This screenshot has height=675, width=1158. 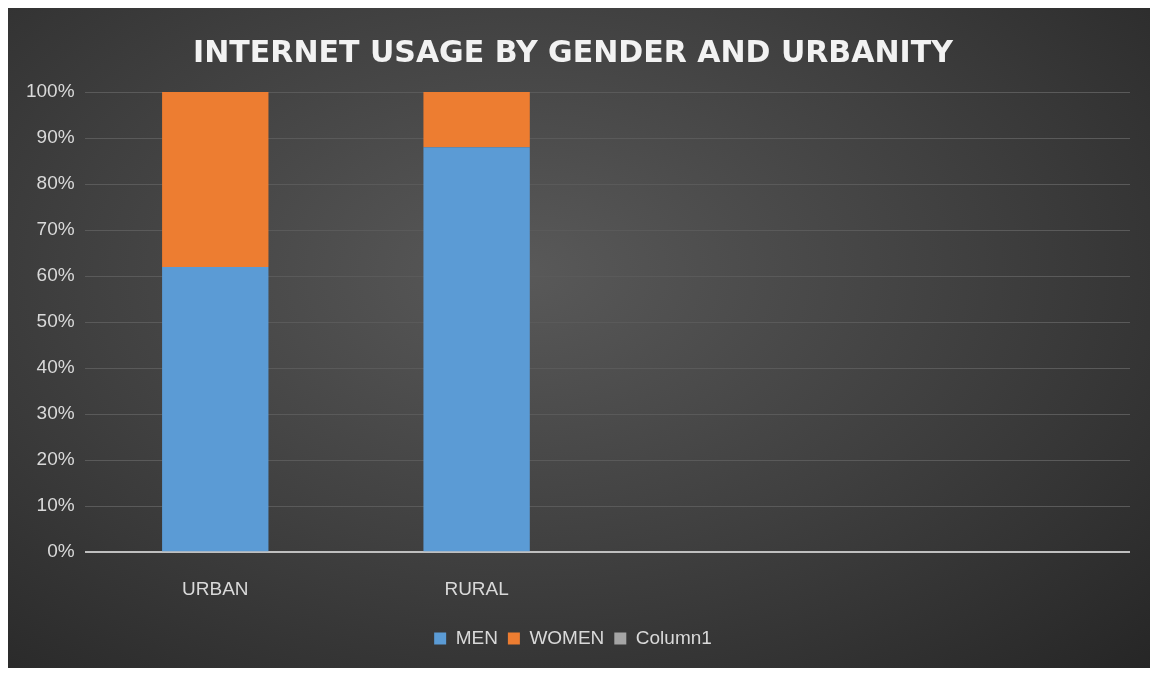 I want to click on x-tick-label: RURAL, so click(x=476, y=588).